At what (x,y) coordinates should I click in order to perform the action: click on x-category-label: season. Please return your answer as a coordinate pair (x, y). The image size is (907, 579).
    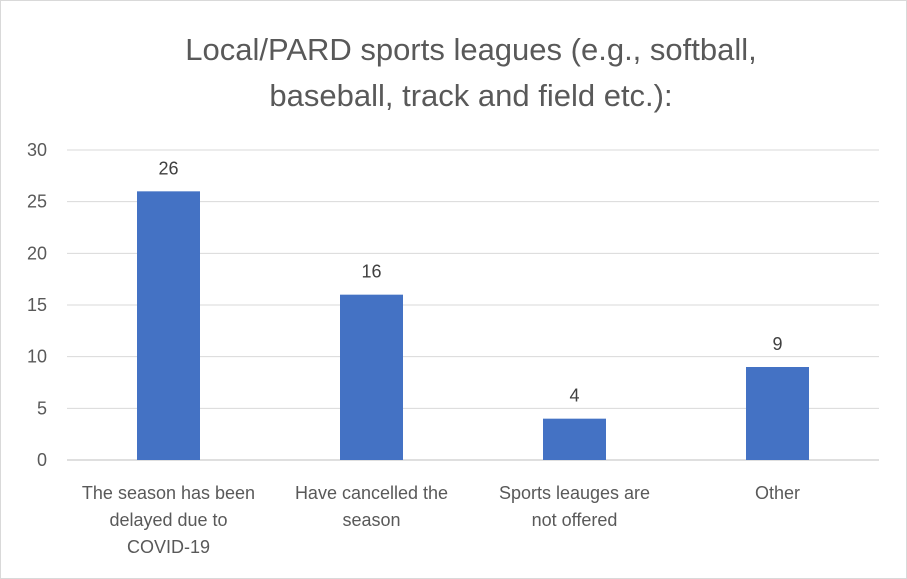
    Looking at the image, I should click on (371, 520).